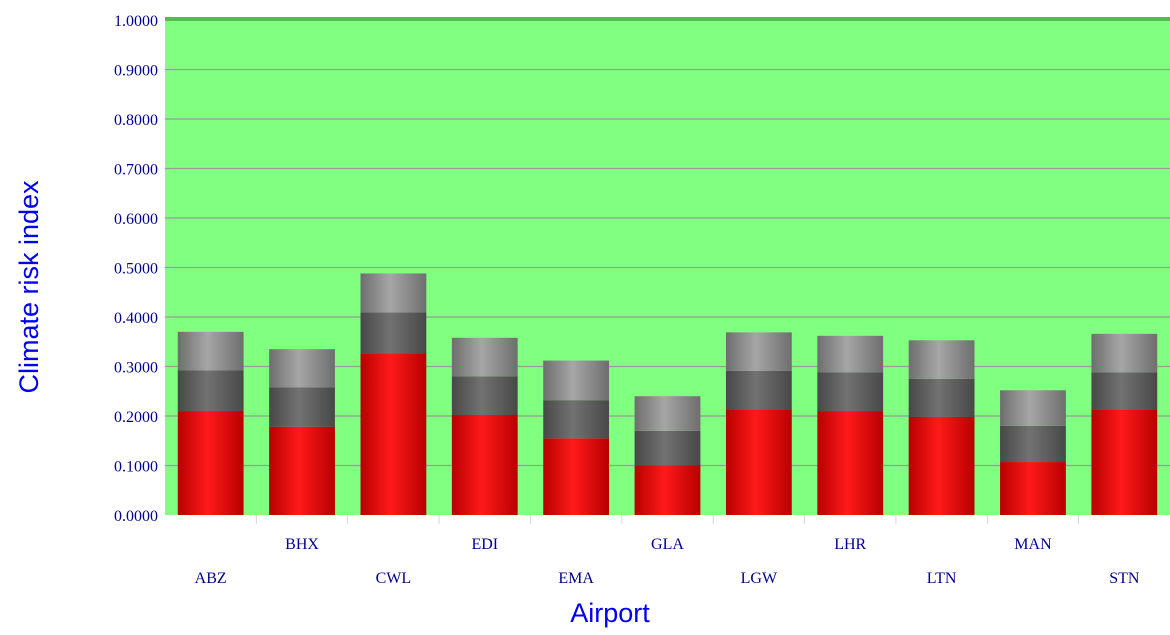 This screenshot has width=1170, height=635. I want to click on x-axis-title: Airport, so click(610, 613).